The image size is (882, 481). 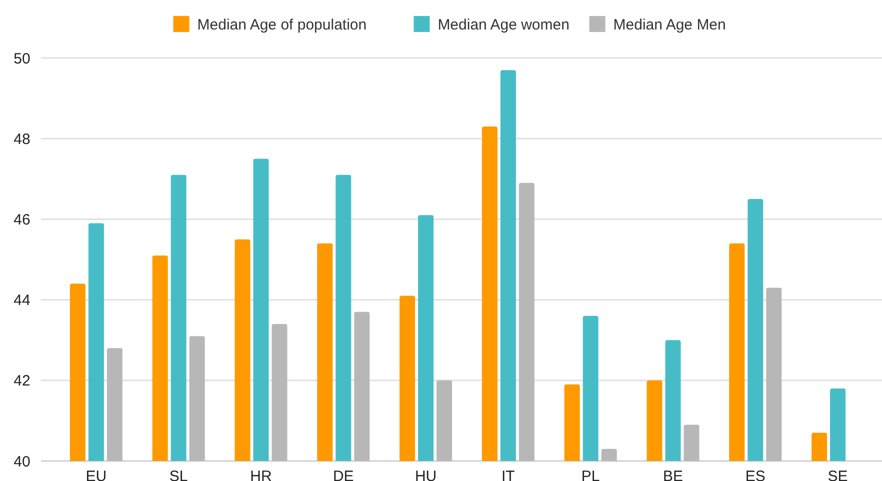 I want to click on x-tick-label: SL, so click(x=178, y=474).